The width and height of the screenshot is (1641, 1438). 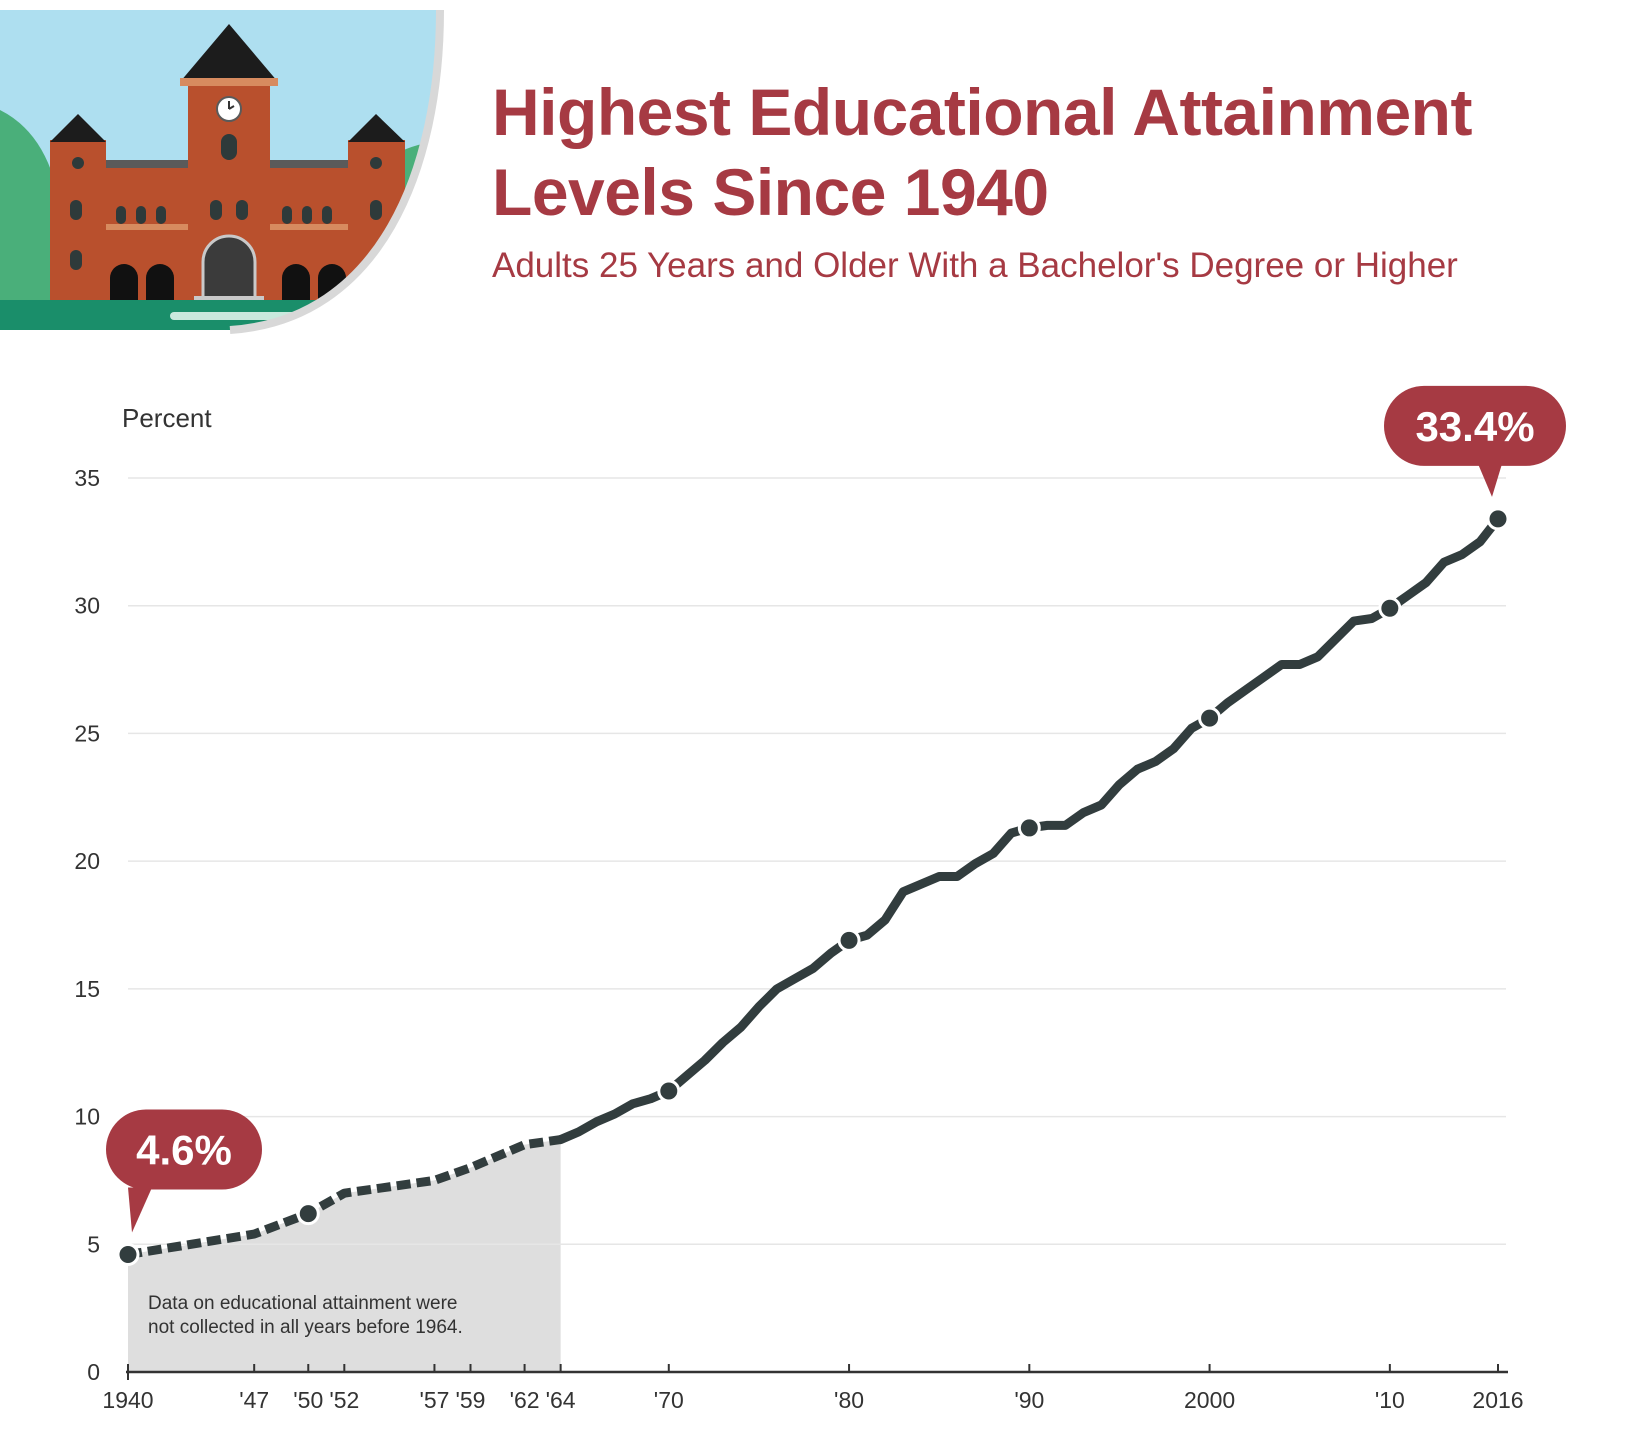 I want to click on shaded-region-note-line-2: not collected in all years before 1964., so click(x=305, y=1327).